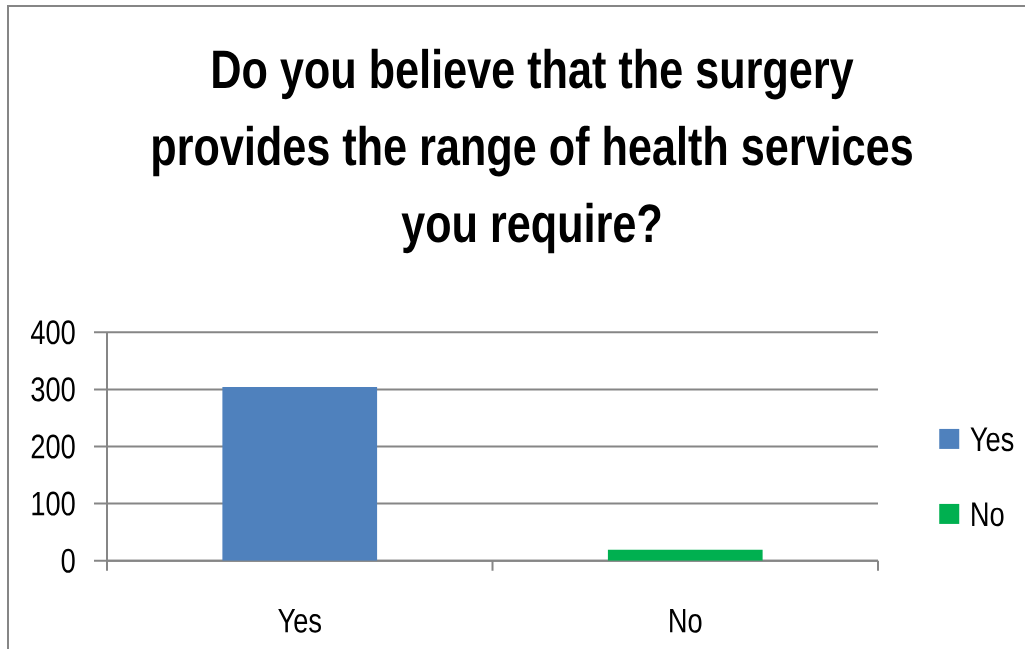 The width and height of the screenshot is (1025, 649). What do you see at coordinates (992, 439) in the screenshot?
I see `legend-label: Yes` at bounding box center [992, 439].